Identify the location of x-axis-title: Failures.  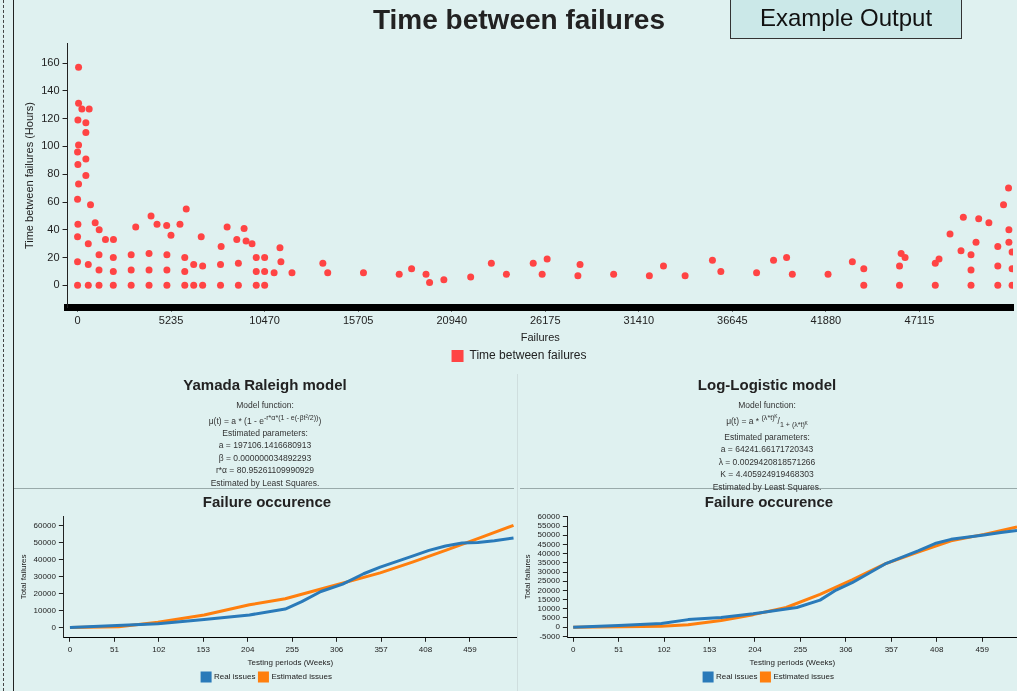
(540, 337).